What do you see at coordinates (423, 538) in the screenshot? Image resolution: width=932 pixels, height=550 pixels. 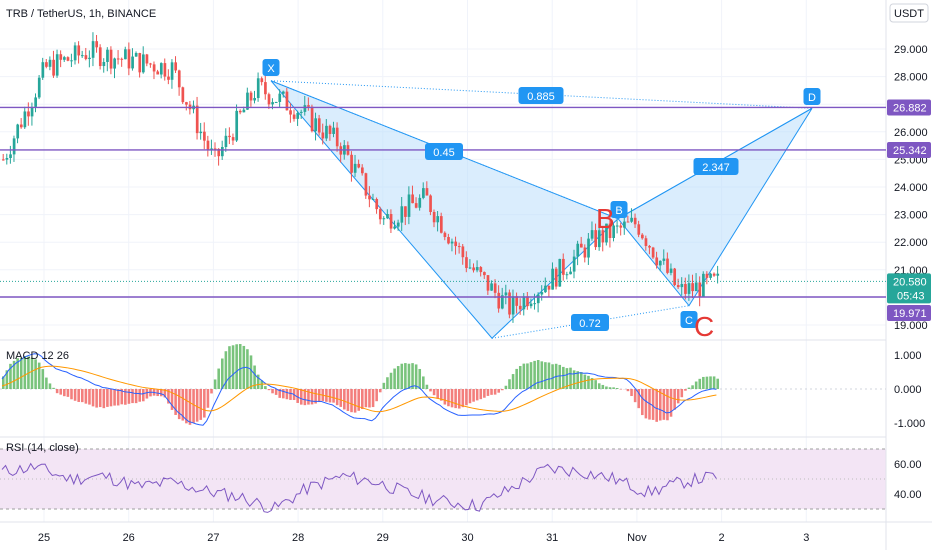 I see `time-axis: 25 26 27 28 29 30 31 Nov 2 3` at bounding box center [423, 538].